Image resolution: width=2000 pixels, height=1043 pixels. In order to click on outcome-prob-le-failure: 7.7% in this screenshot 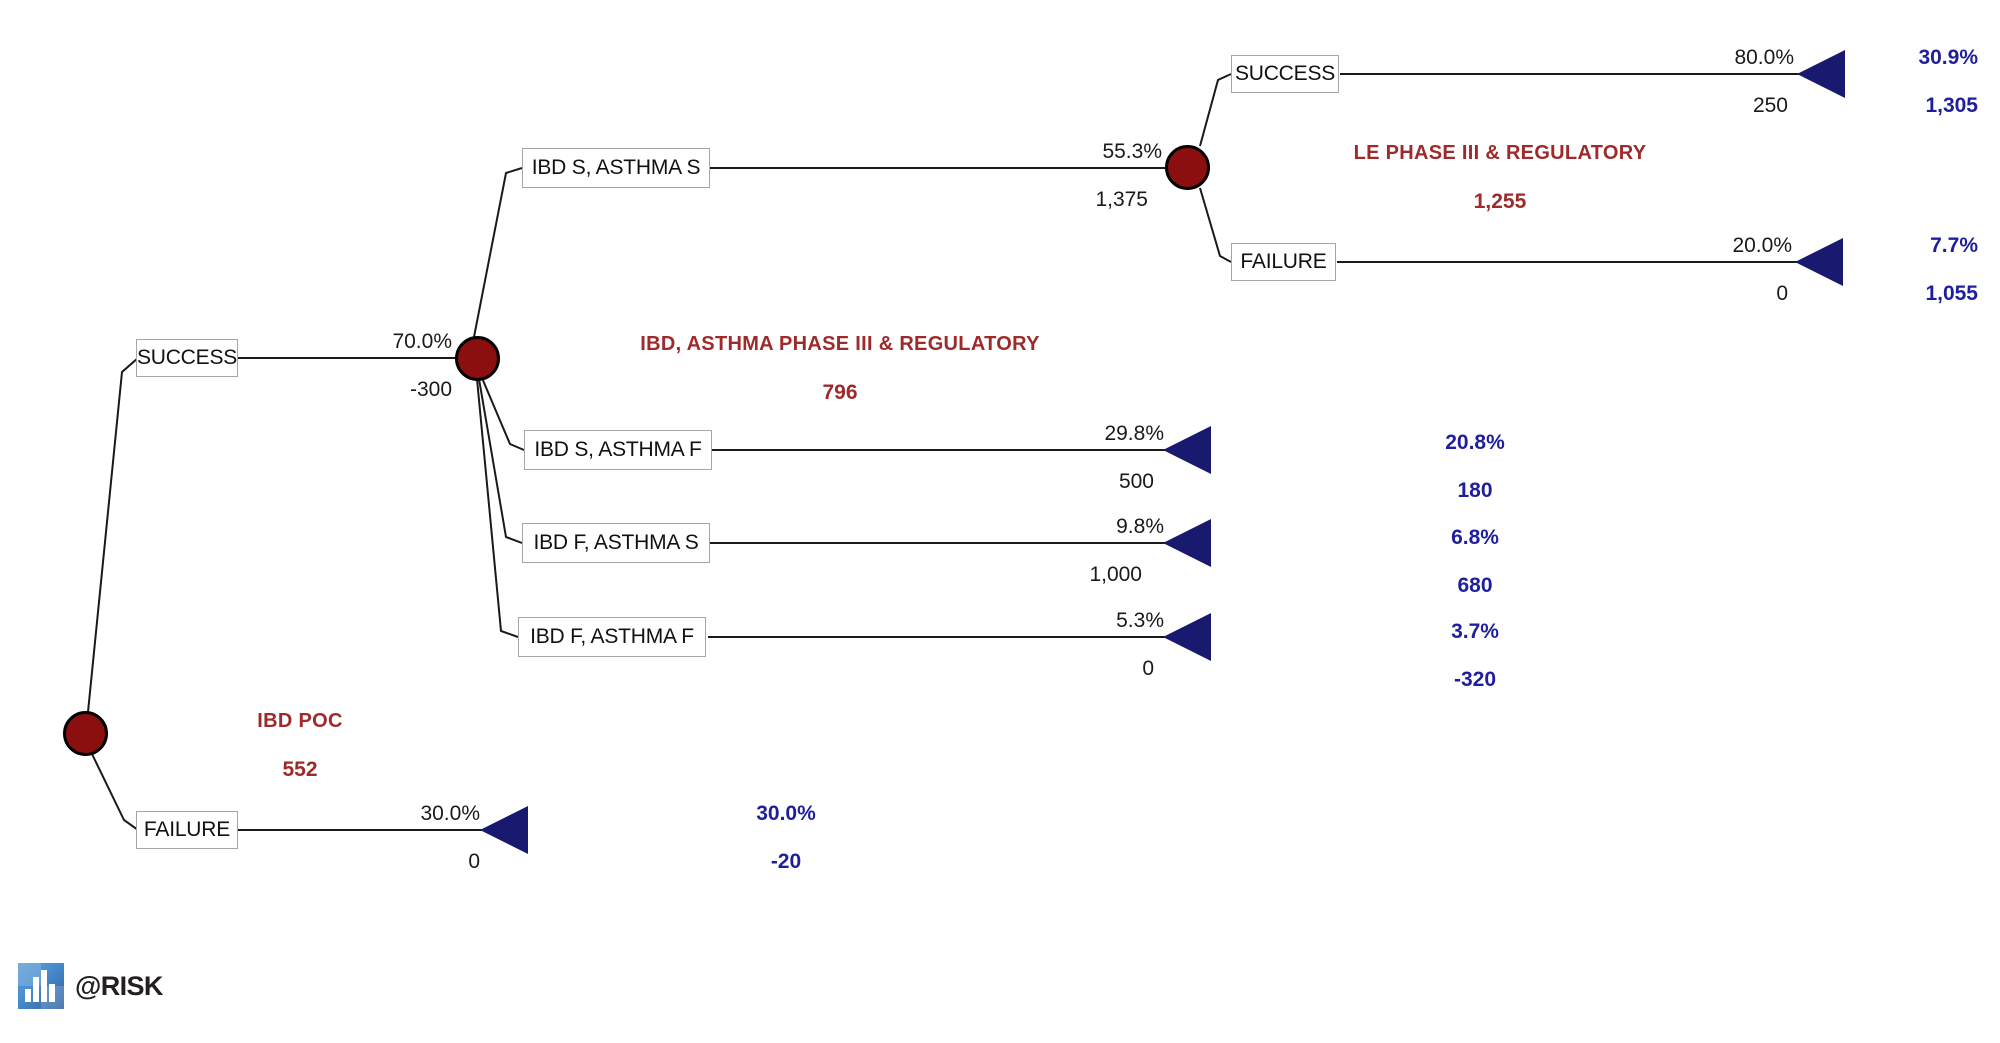, I will do `click(1954, 245)`.